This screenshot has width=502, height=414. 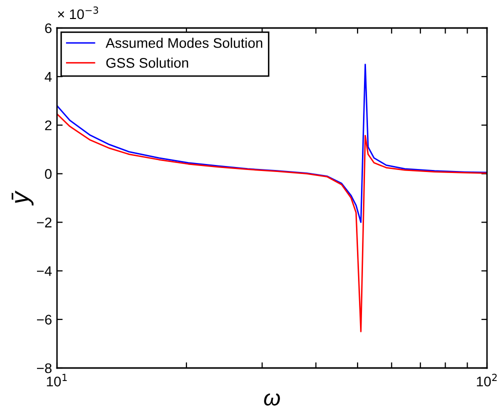 What do you see at coordinates (44, 319) in the screenshot?
I see `y-tick-label: −6` at bounding box center [44, 319].